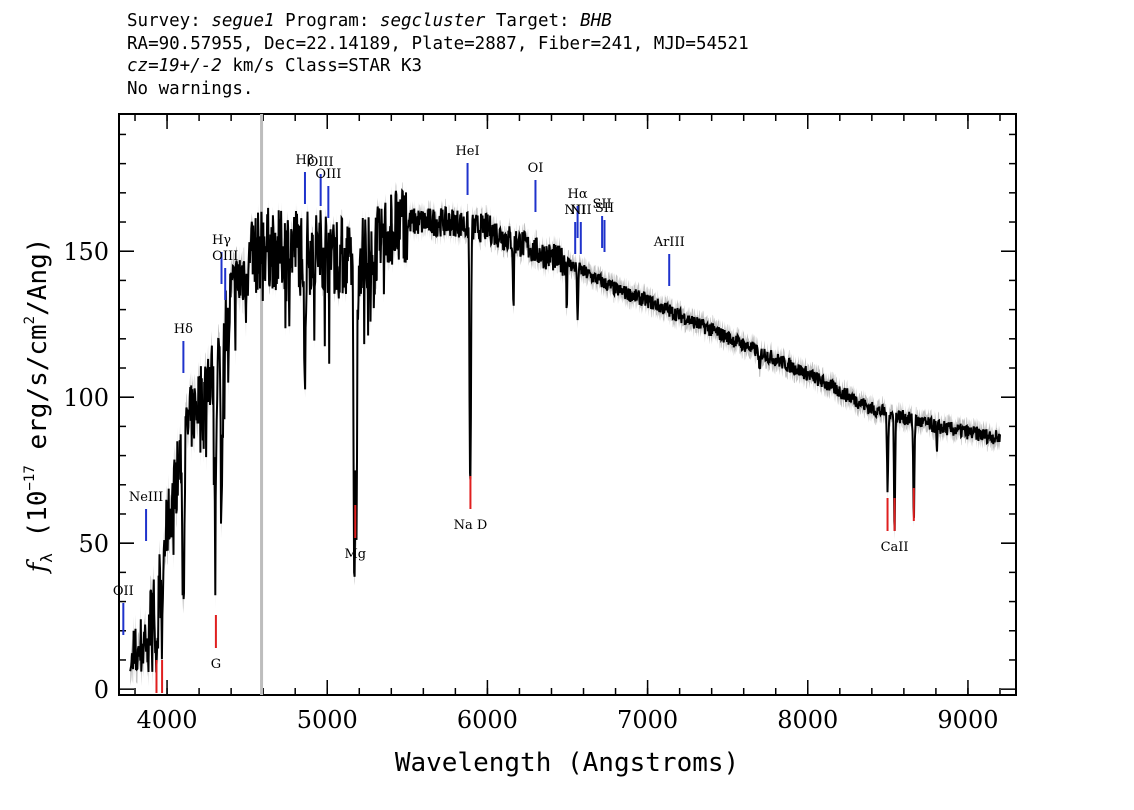  What do you see at coordinates (432, 21) in the screenshot?
I see `program-value: segcluster` at bounding box center [432, 21].